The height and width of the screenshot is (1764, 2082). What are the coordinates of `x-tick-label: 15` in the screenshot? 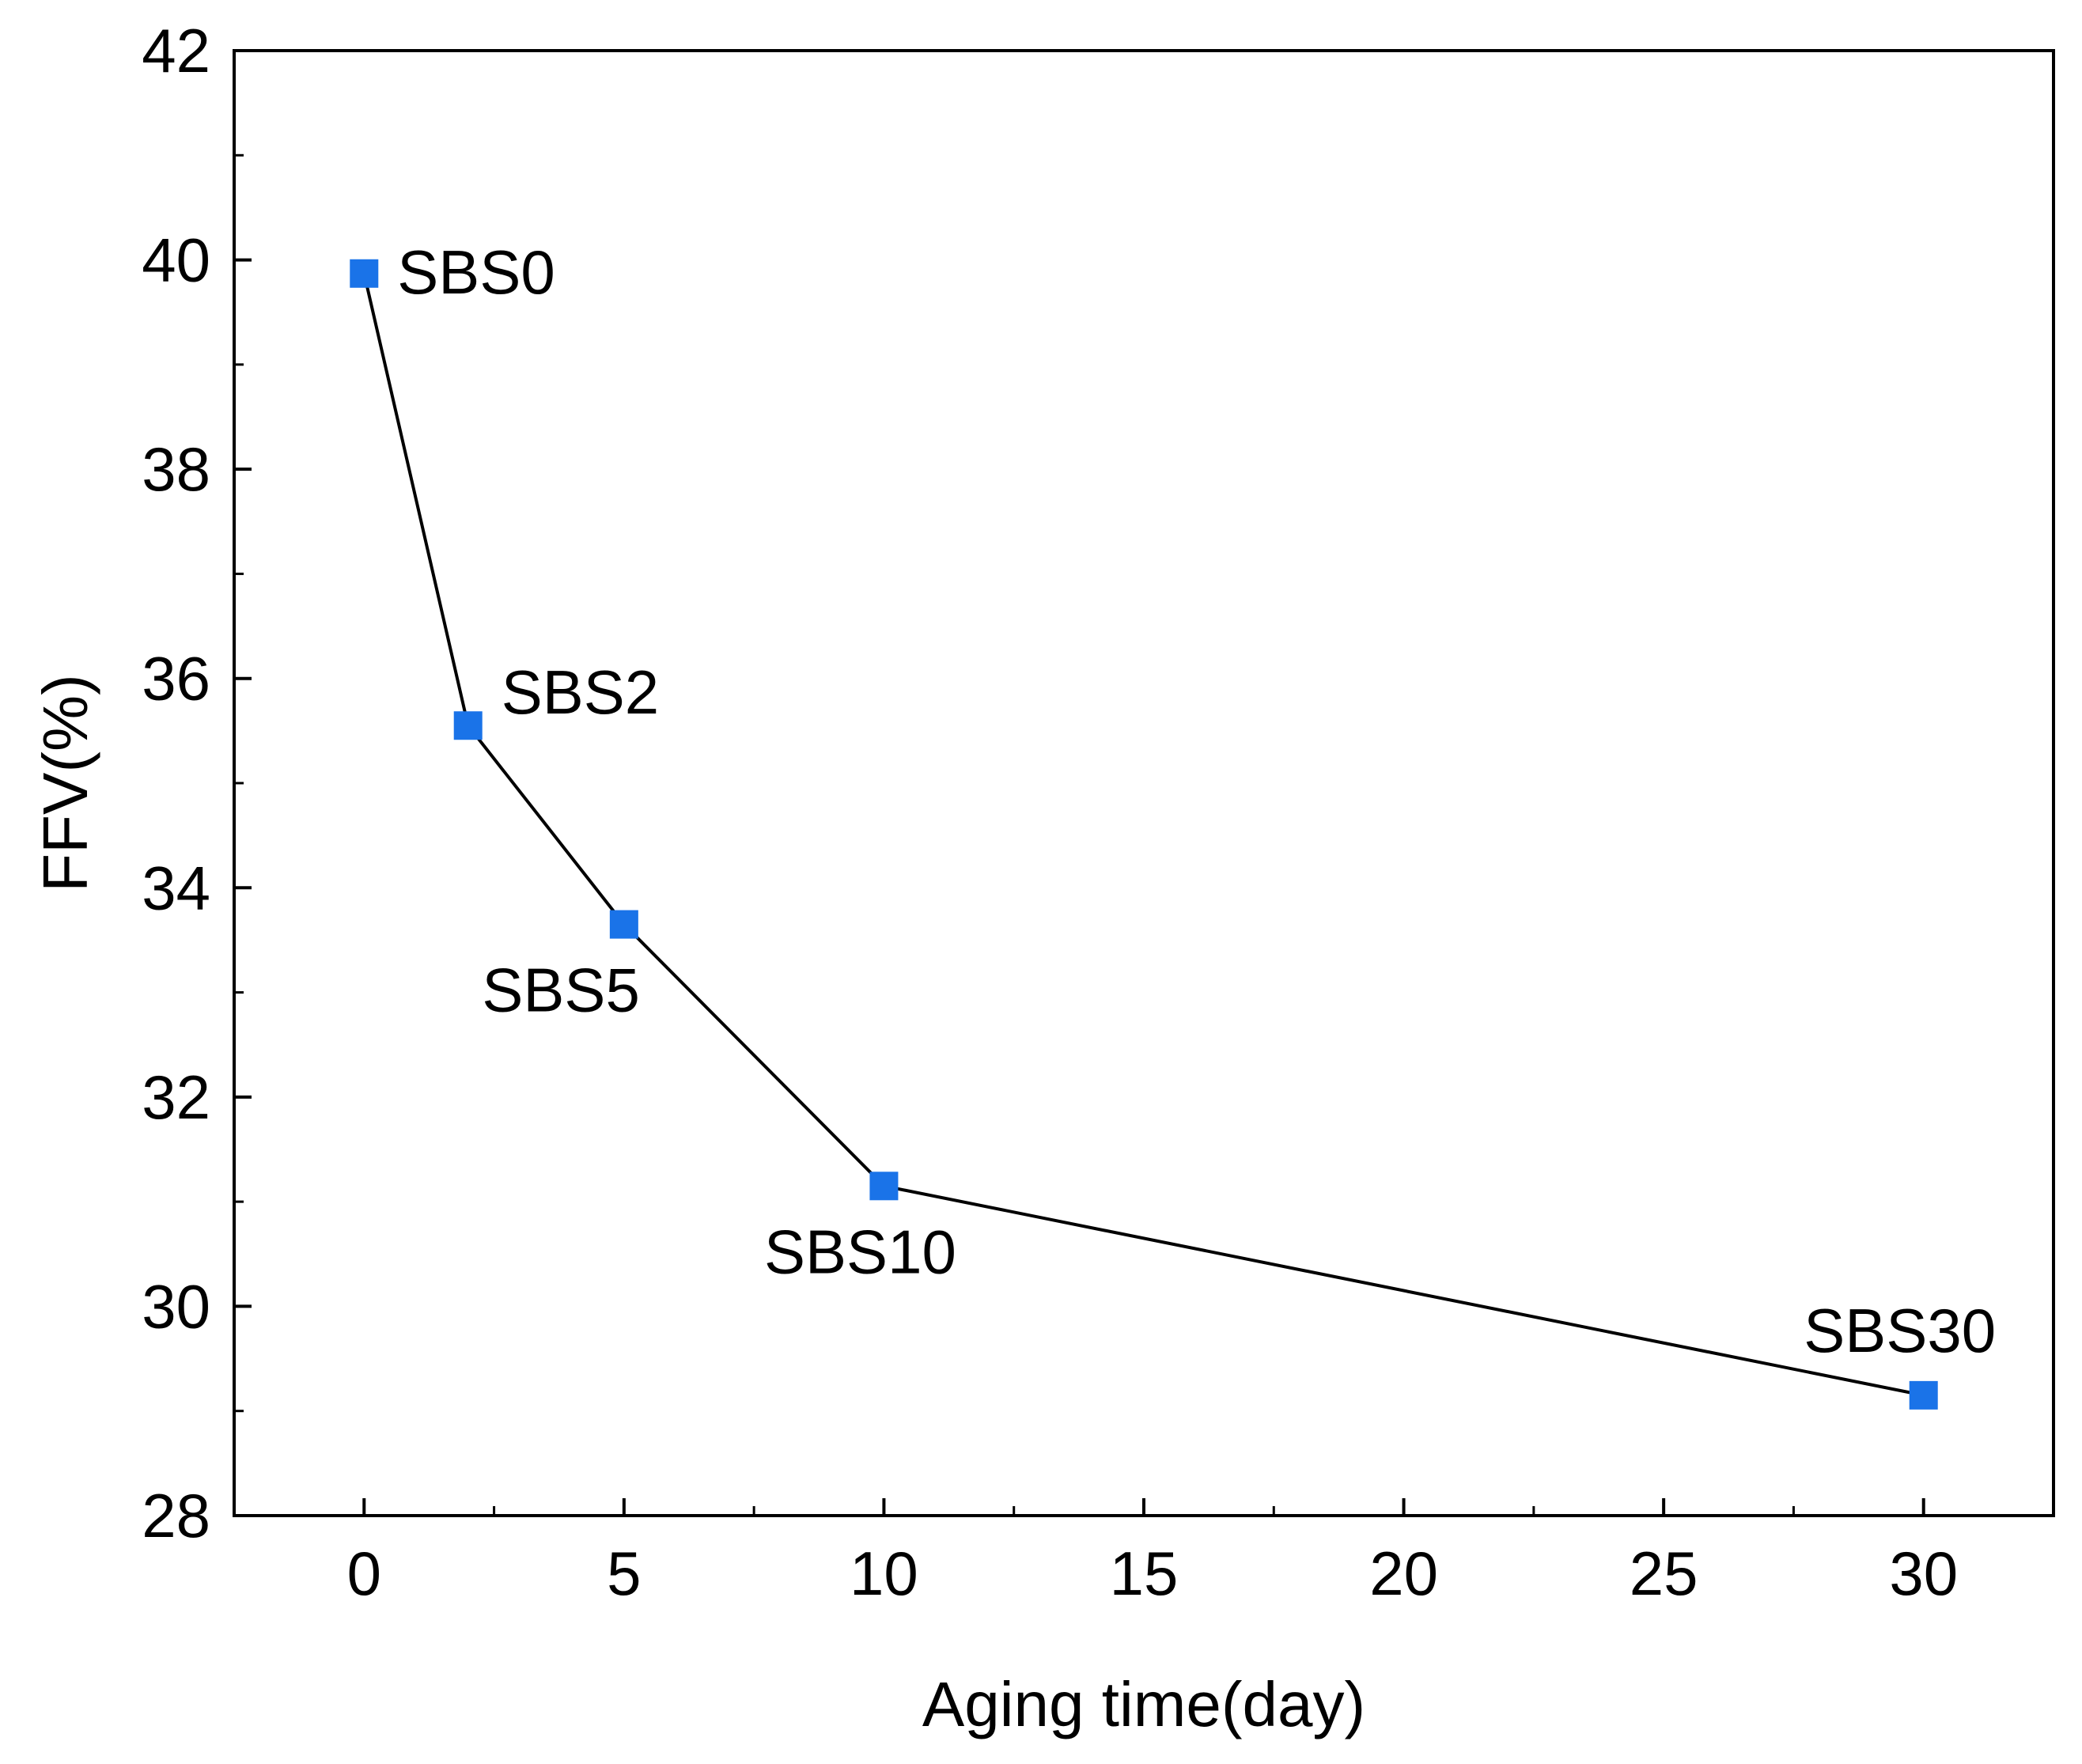 It's located at (1144, 1574).